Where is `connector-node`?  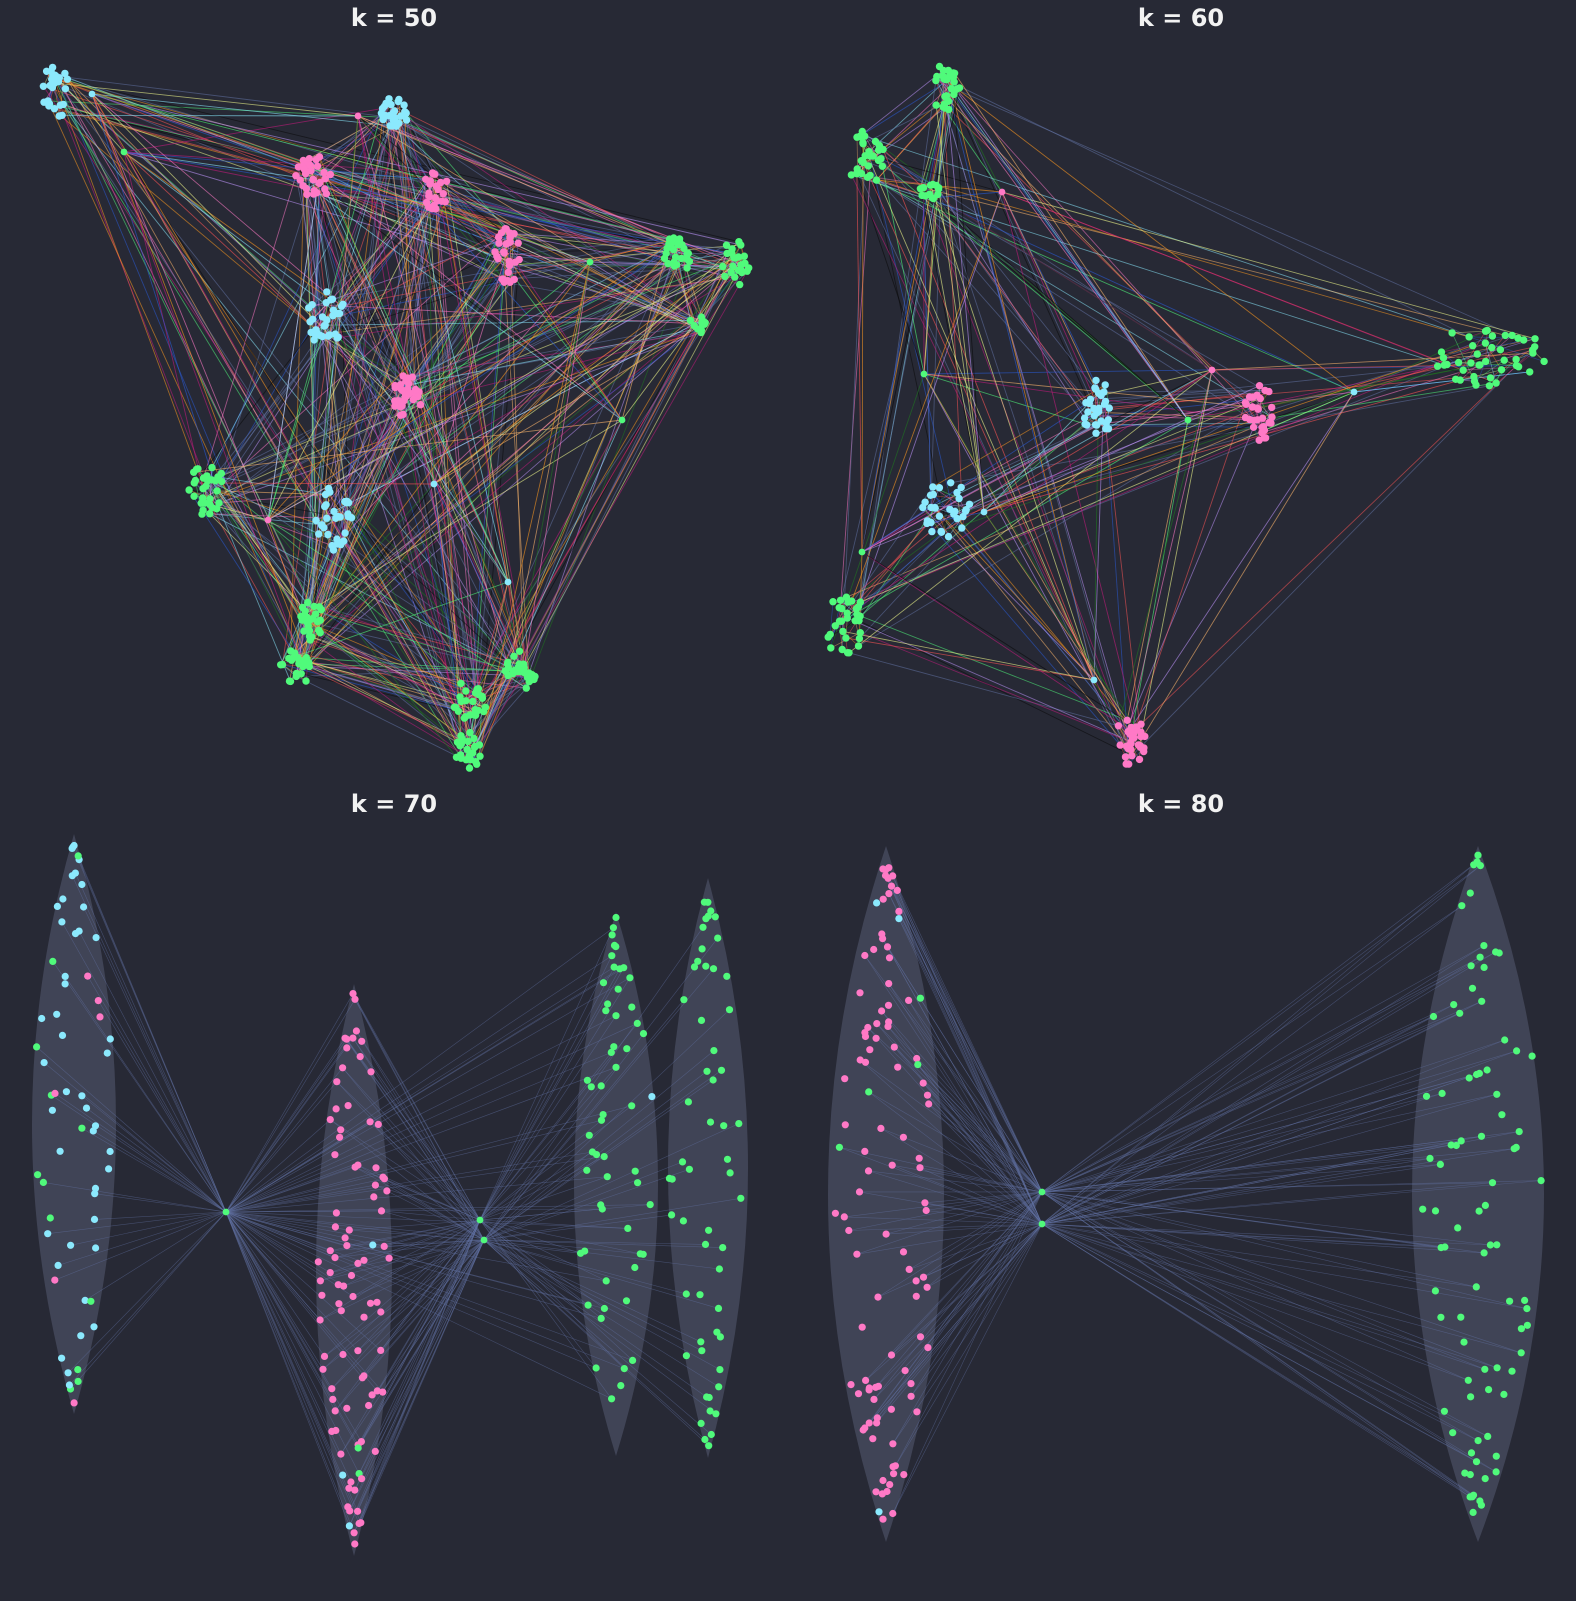
connector-node is located at coordinates (480, 1220).